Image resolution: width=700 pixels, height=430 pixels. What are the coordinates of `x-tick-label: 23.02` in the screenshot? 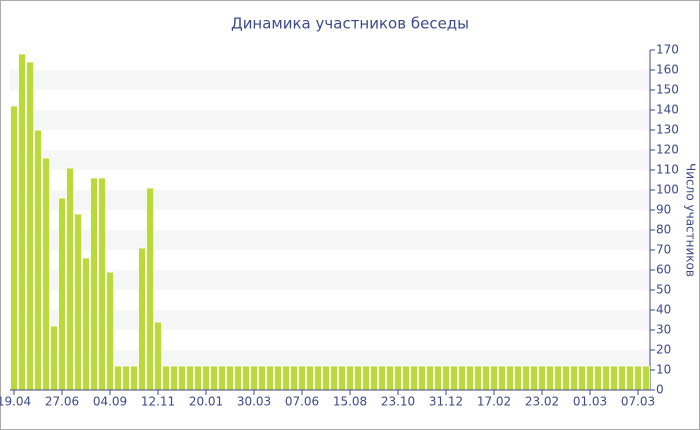 It's located at (542, 402).